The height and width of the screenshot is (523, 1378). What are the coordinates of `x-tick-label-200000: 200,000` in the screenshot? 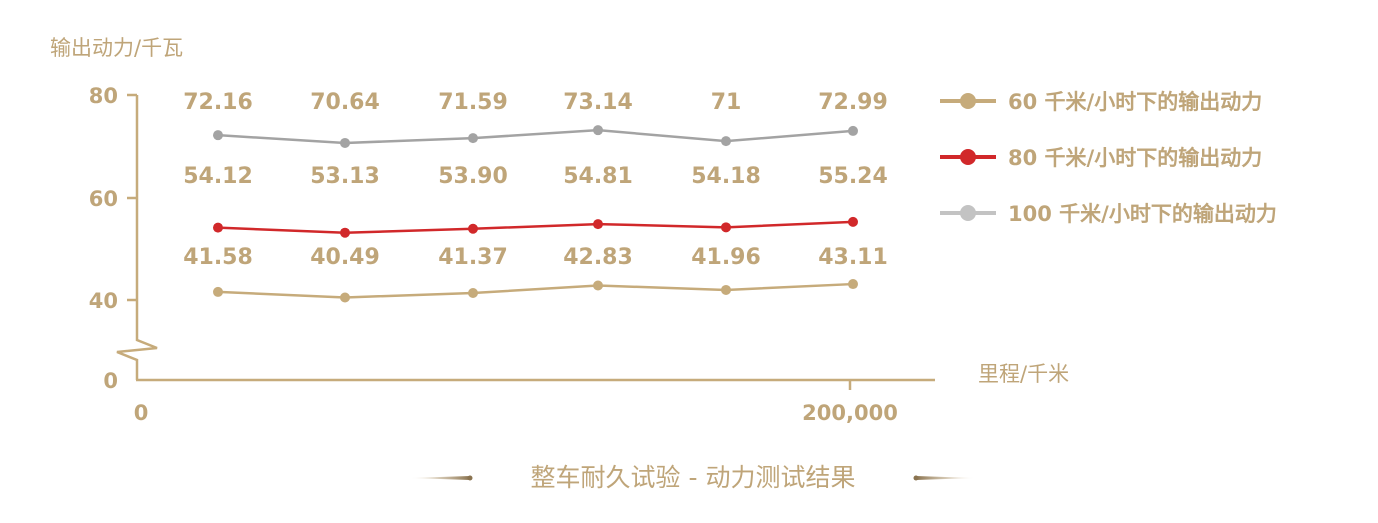 It's located at (850, 413).